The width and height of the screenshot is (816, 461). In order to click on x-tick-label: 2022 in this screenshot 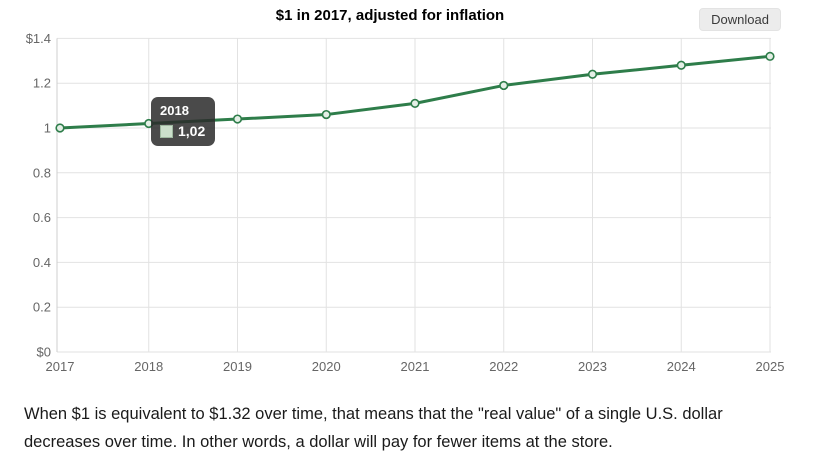, I will do `click(503, 366)`.